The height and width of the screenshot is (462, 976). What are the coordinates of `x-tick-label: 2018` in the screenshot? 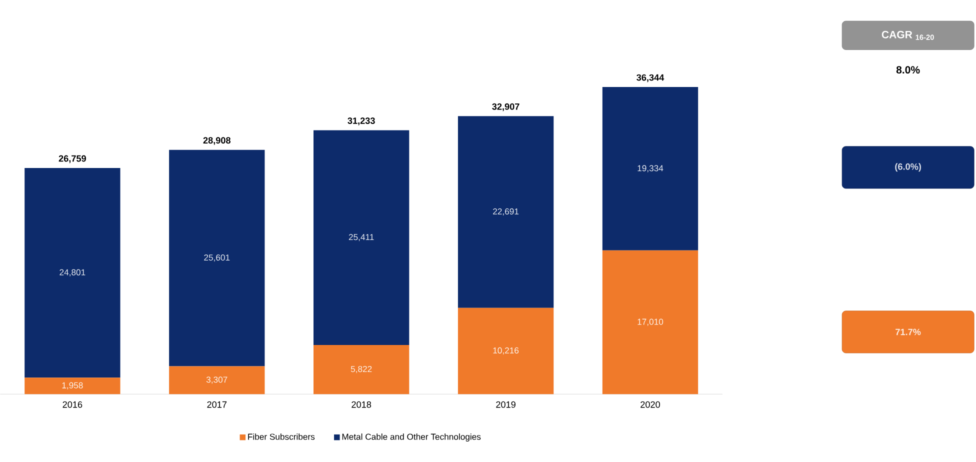 It's located at (362, 404).